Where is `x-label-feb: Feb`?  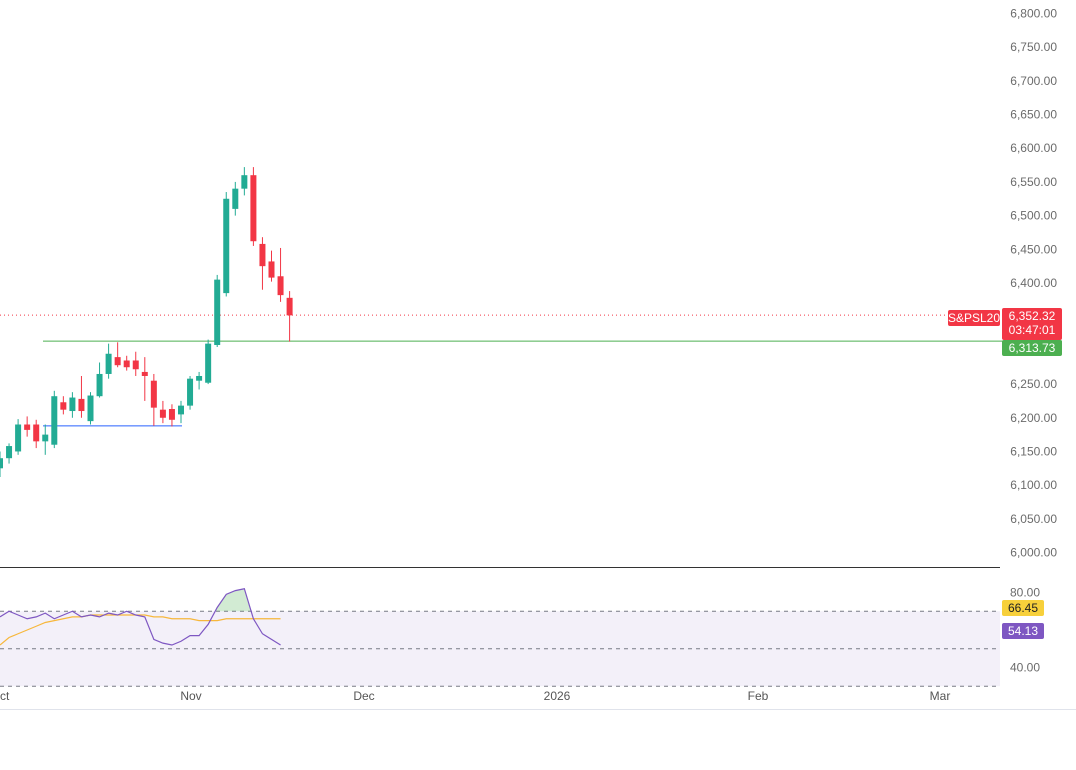
x-label-feb: Feb is located at coordinates (758, 696).